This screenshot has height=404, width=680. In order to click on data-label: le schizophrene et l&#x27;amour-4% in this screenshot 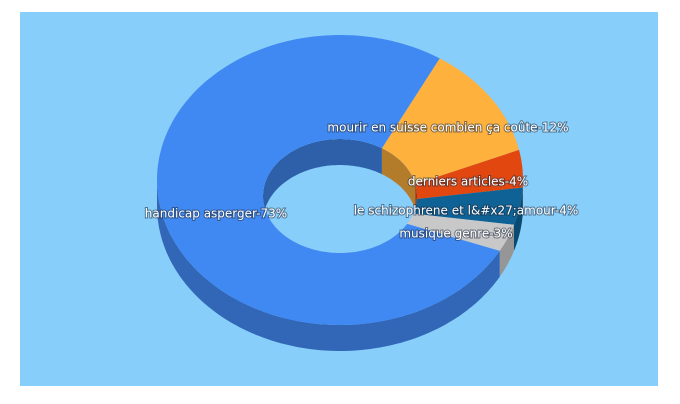, I will do `click(466, 211)`.